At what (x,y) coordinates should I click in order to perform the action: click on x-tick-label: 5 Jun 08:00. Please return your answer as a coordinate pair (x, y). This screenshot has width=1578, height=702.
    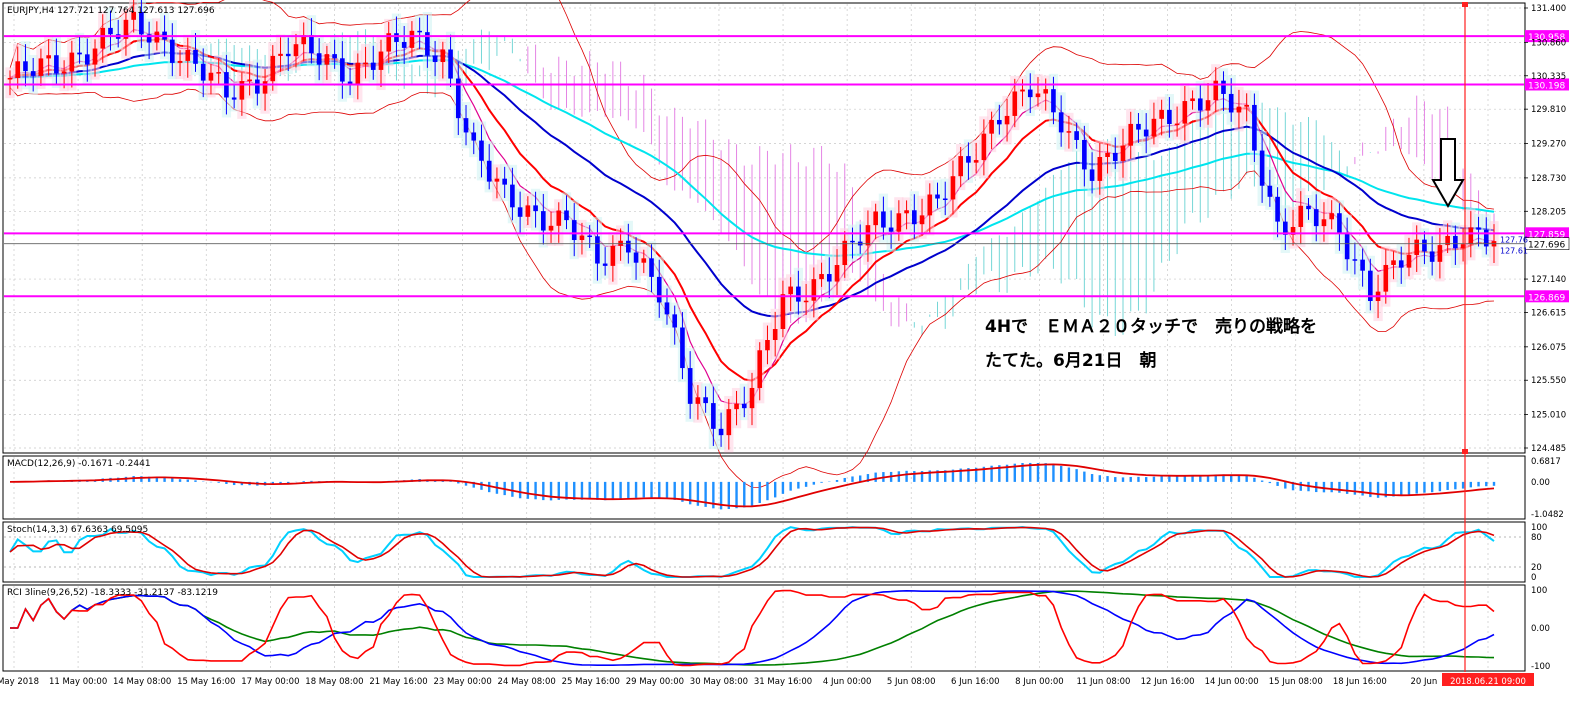
    Looking at the image, I should click on (911, 682).